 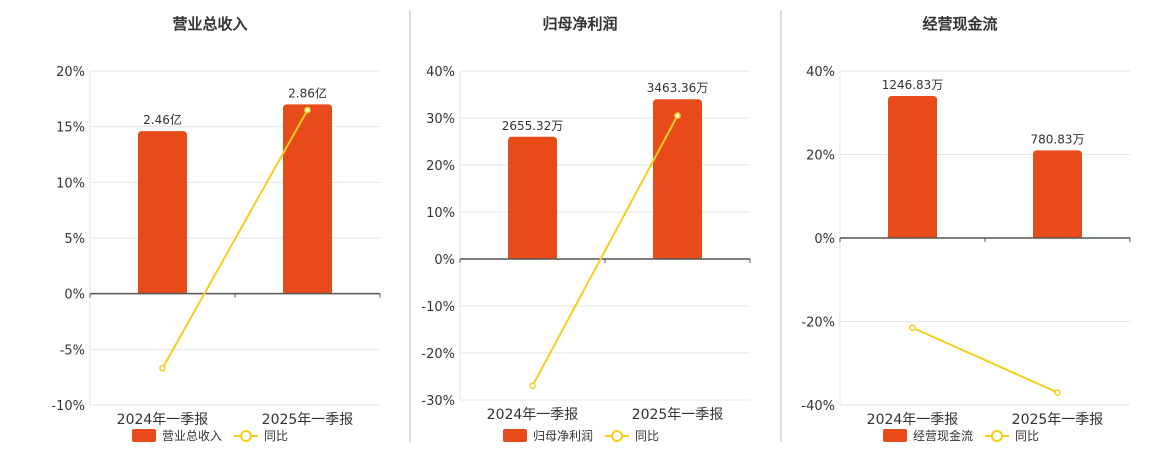 I want to click on y-tick-label: -30%, so click(x=438, y=401).